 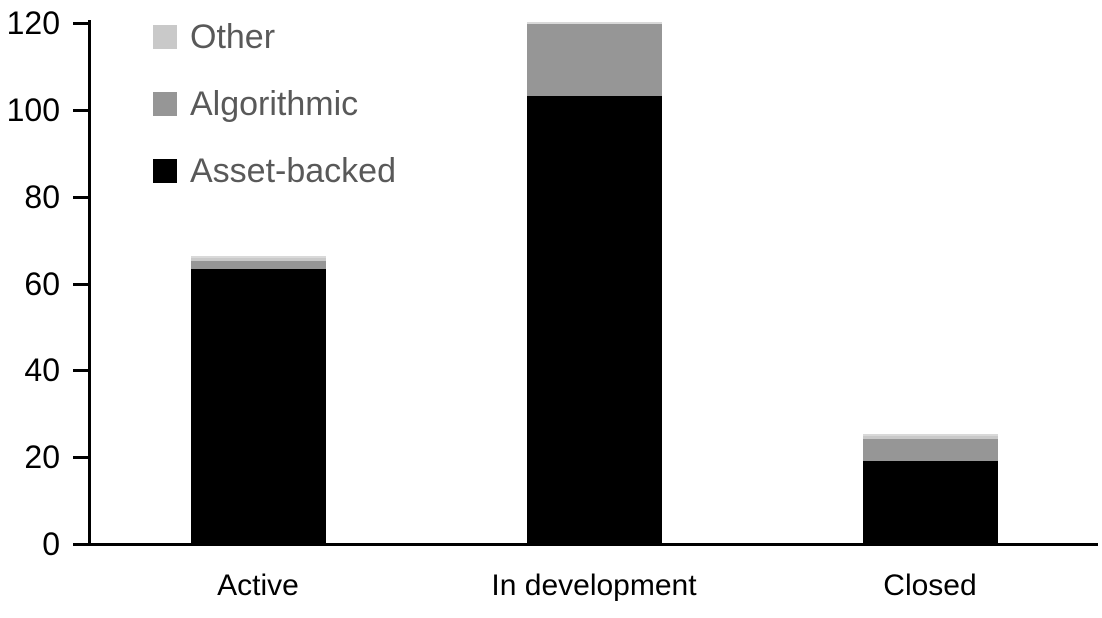 What do you see at coordinates (930, 449) in the screenshot?
I see `bar-closed-segment-algorithmic` at bounding box center [930, 449].